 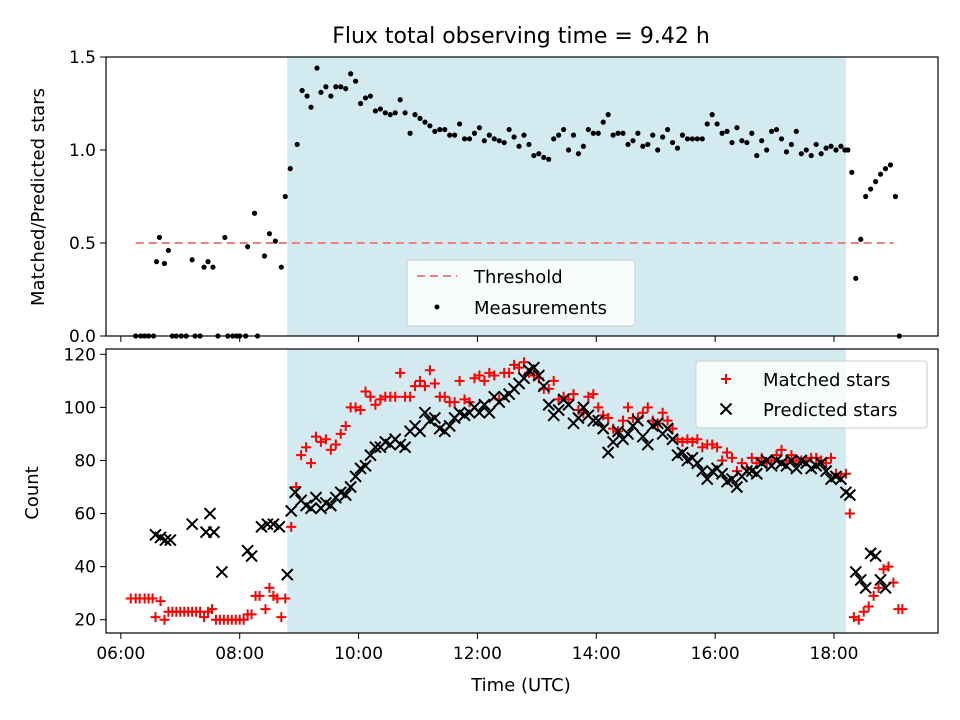 I want to click on x-tick-label: 10:00, so click(x=358, y=654).